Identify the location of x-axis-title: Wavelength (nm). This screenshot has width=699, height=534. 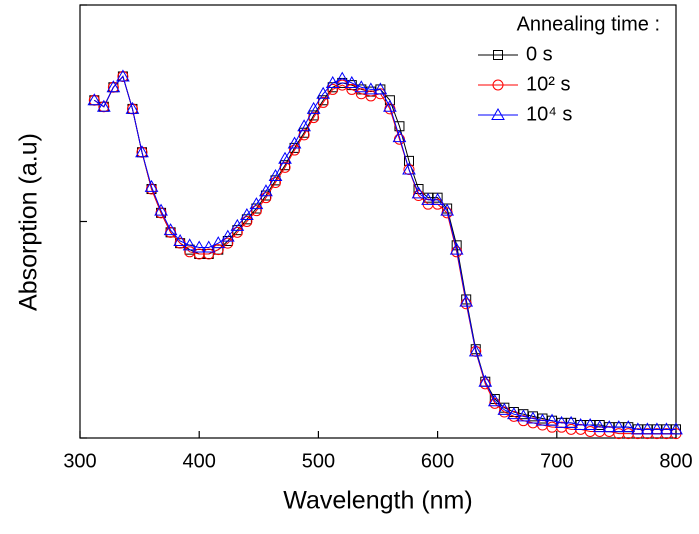
(377, 501).